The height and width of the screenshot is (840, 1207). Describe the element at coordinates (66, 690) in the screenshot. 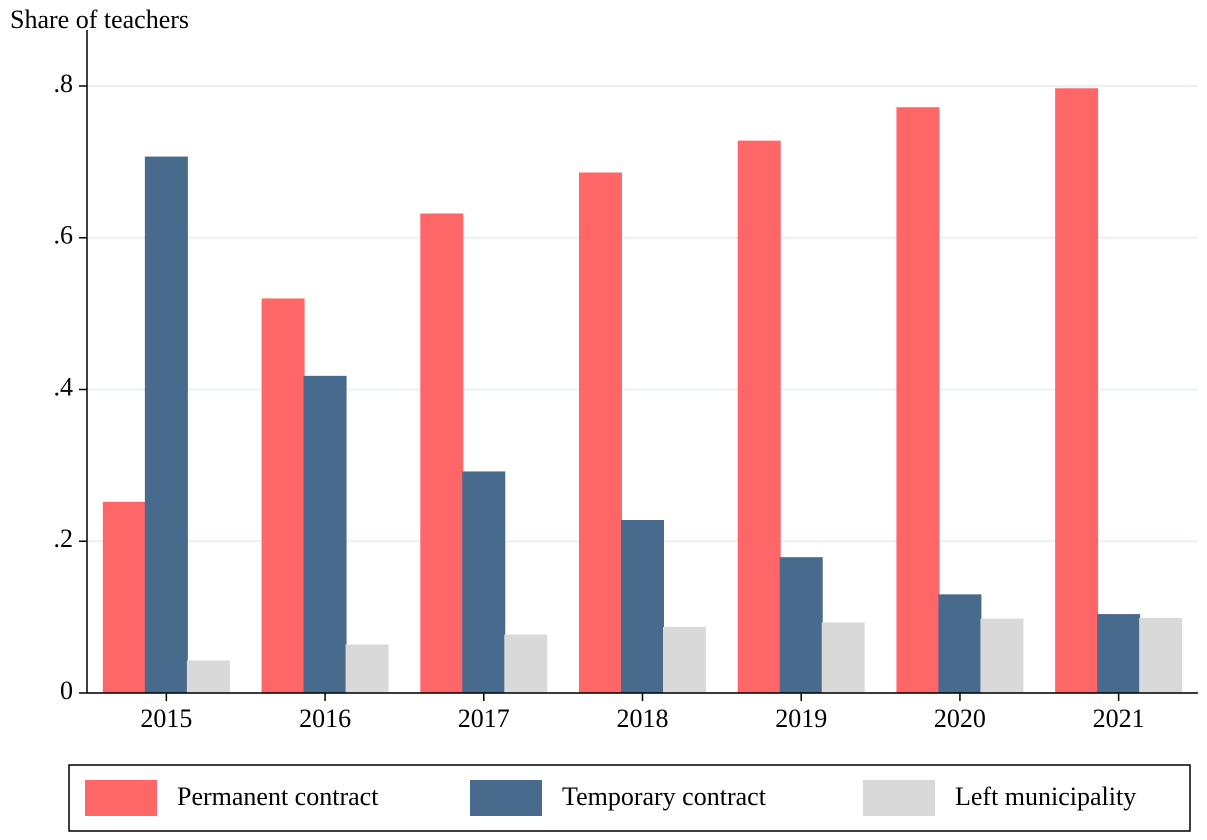

I see `y-tick-label: 0` at that location.